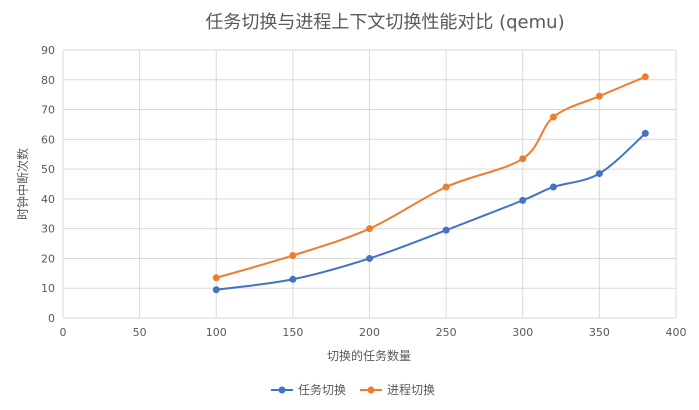  I want to click on y-tick-label: 70, so click(48, 110).